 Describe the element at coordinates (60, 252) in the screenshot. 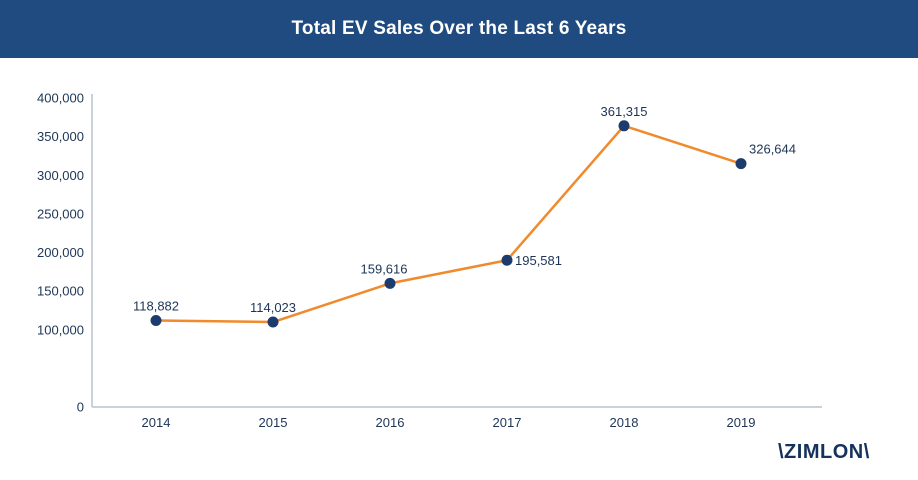

I see `y-tick-label: 200,000` at that location.